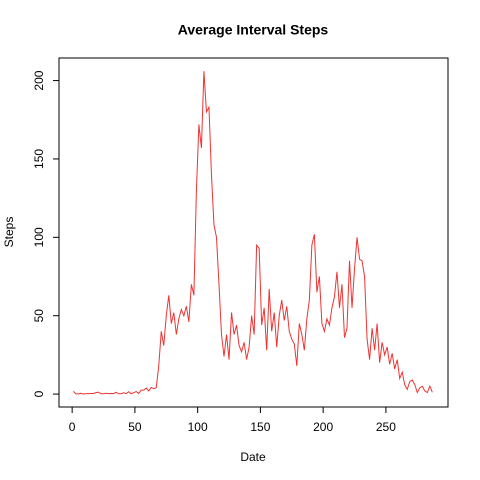  I want to click on y-tick-label: 150, so click(39, 159).